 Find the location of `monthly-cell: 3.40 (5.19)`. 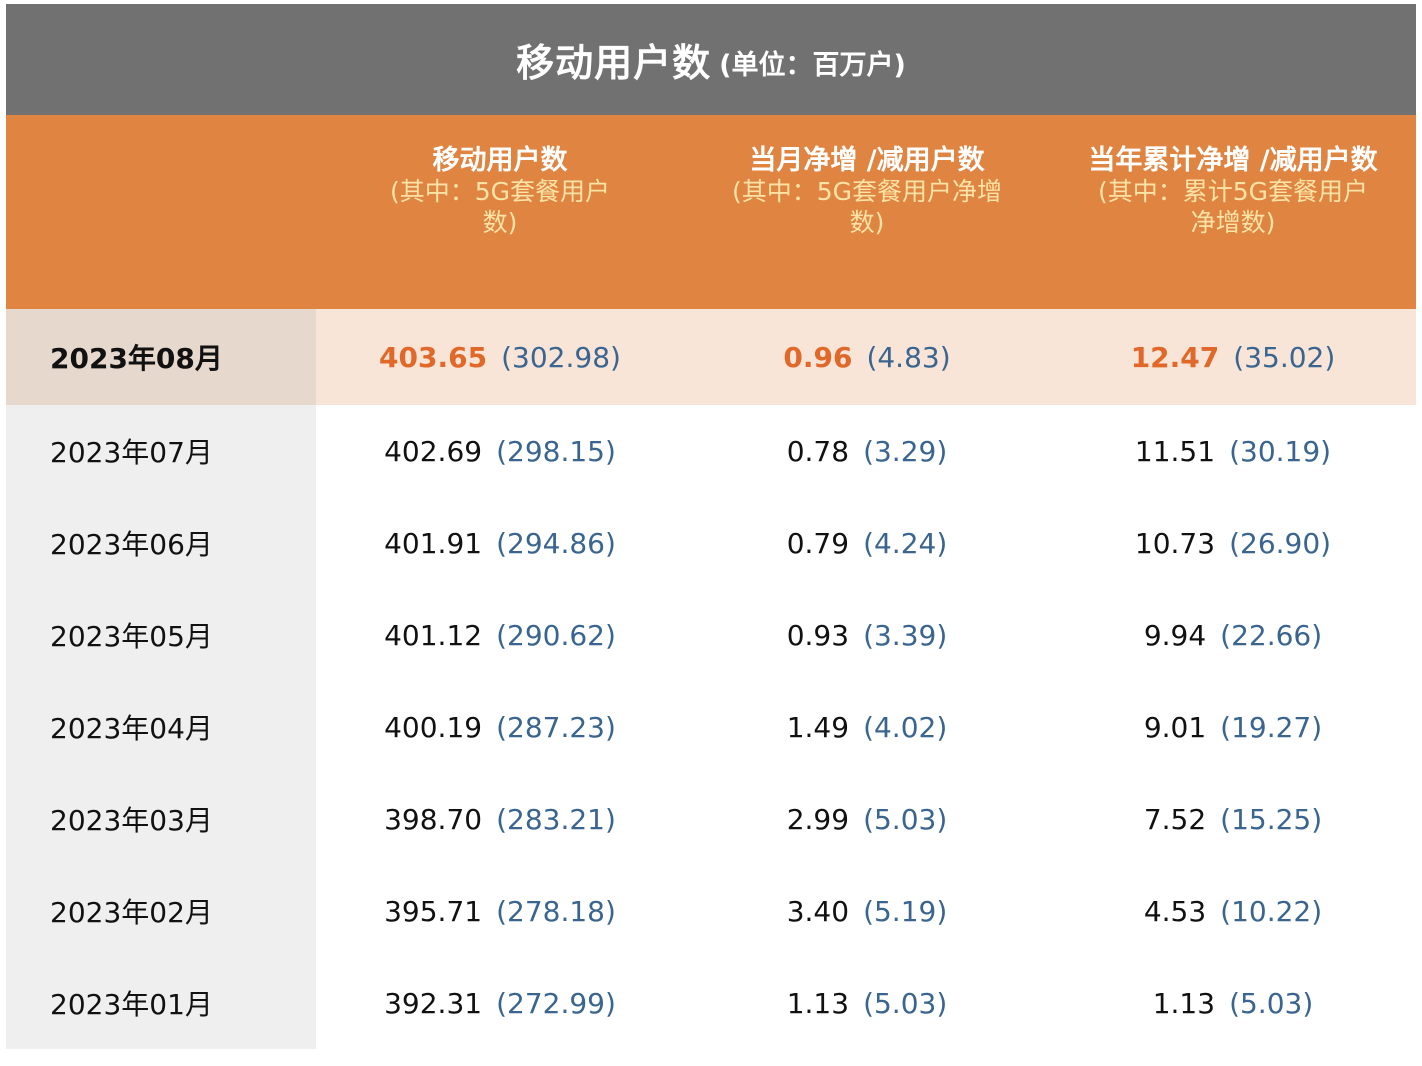

monthly-cell: 3.40 (5.19) is located at coordinates (867, 911).